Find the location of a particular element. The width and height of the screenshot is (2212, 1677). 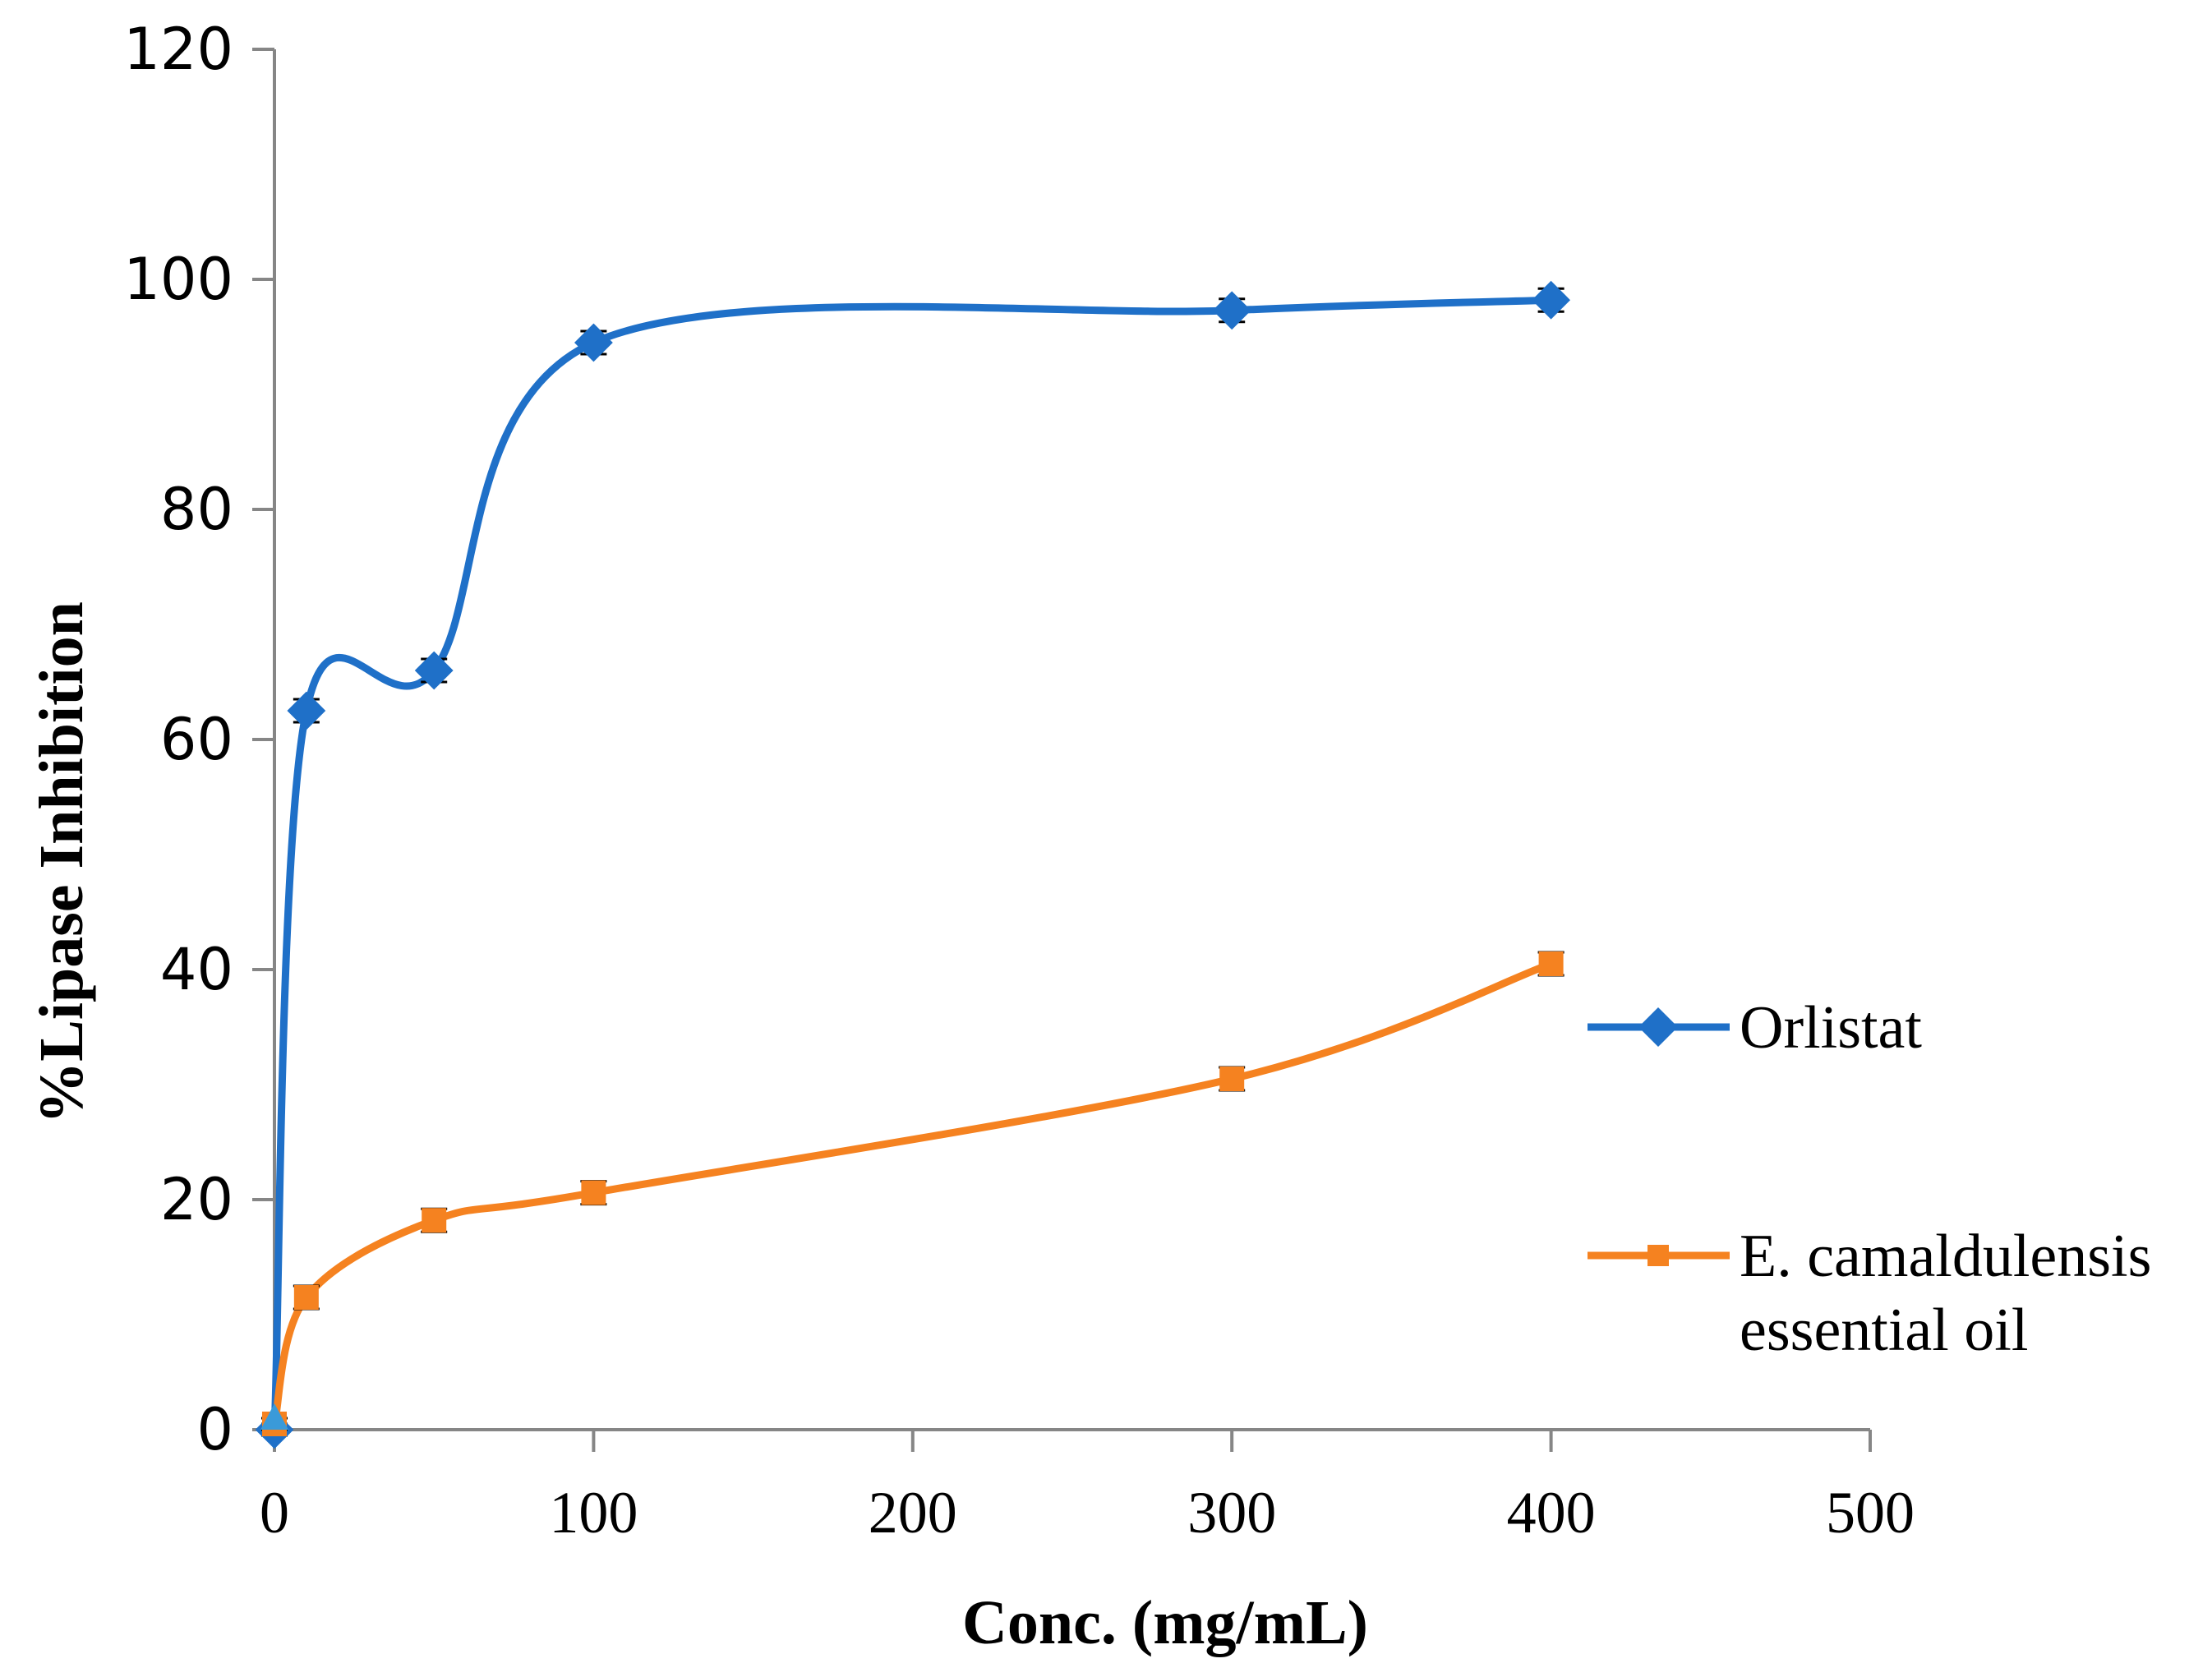

legend-item-orlistat: Orlistat is located at coordinates (1755, 1028).